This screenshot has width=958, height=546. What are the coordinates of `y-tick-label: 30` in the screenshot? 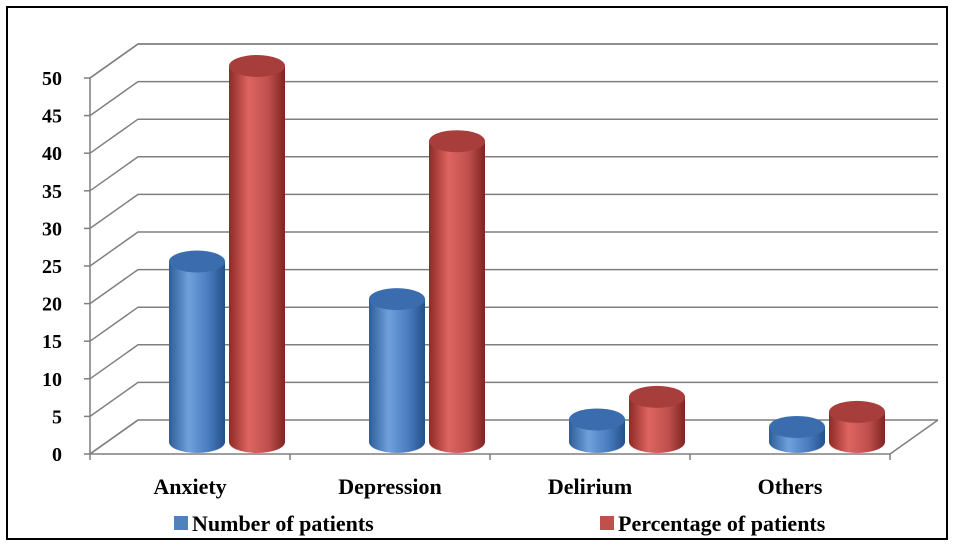 It's located at (52, 229).